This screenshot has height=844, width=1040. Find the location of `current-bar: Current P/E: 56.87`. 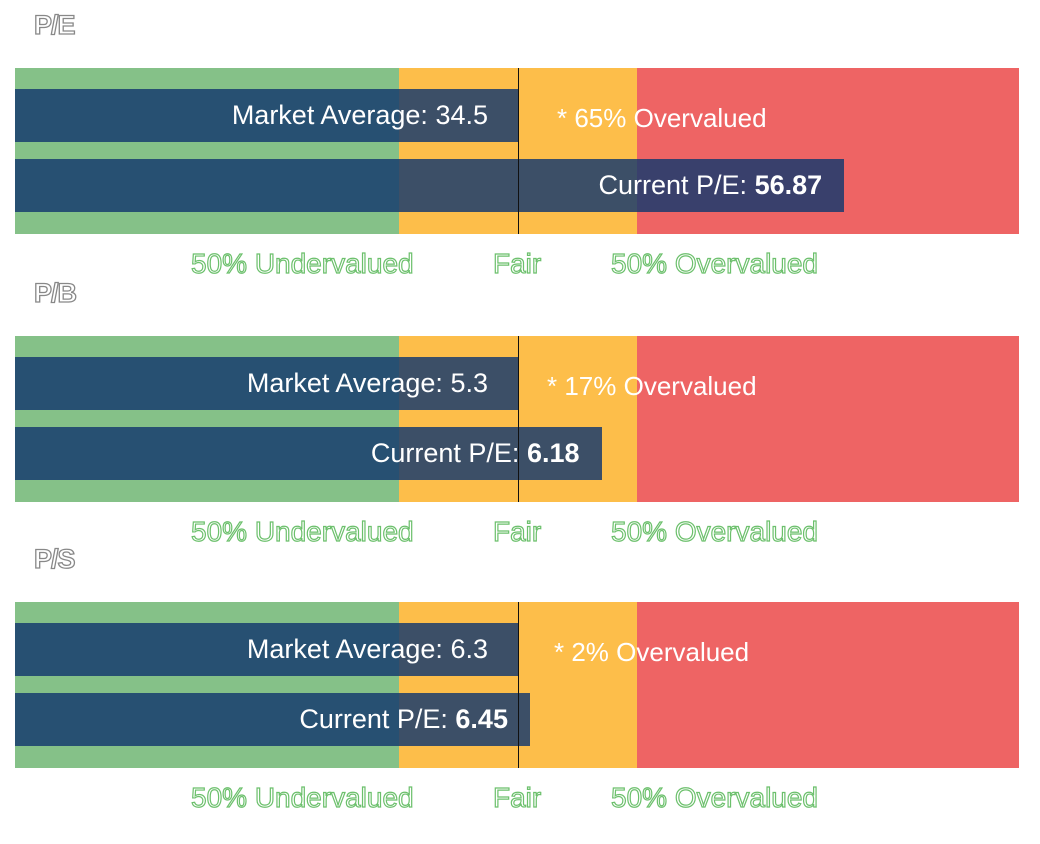

current-bar: Current P/E: 56.87 is located at coordinates (430, 185).